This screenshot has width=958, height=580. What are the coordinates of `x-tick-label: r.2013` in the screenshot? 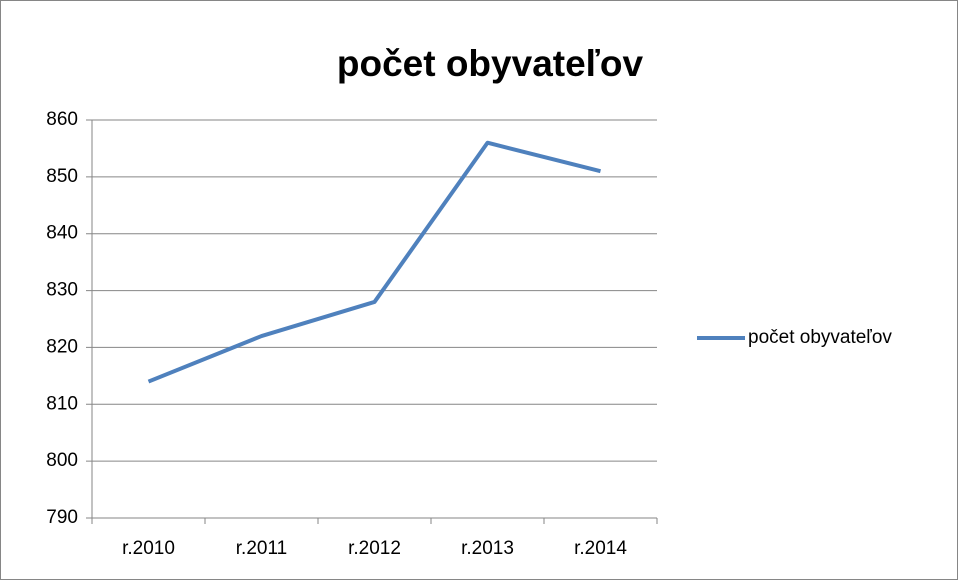 It's located at (487, 548).